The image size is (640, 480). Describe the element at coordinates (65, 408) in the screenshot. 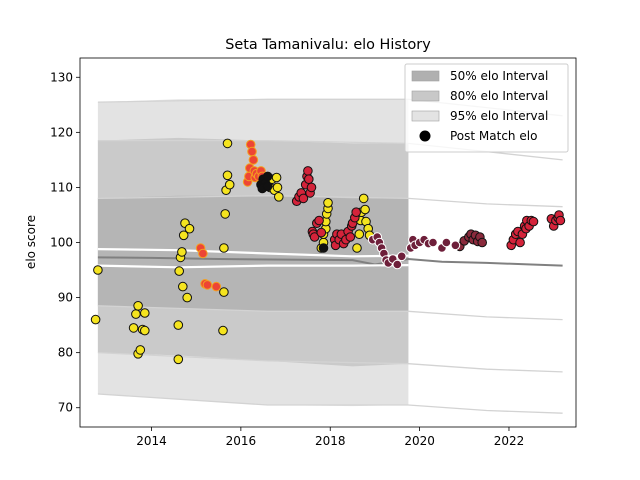

I see `y-tick-label-70: 70` at that location.